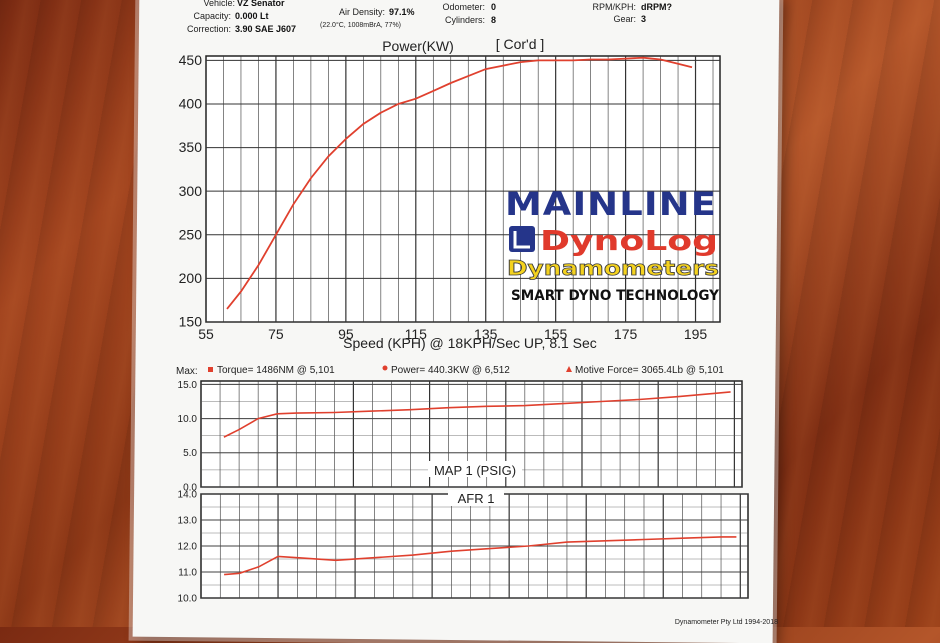  Describe the element at coordinates (643, 19) in the screenshot. I see `gear-value: 3` at that location.